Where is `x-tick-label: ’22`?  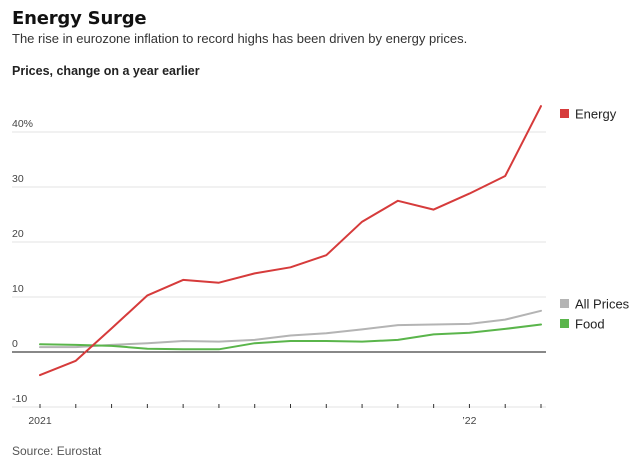
x-tick-label: ’22 is located at coordinates (469, 421).